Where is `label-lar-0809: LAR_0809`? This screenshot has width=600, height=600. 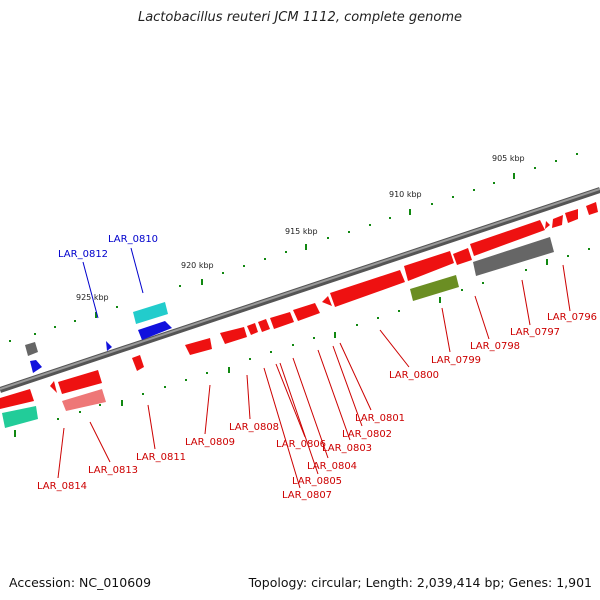 label-lar-0809: LAR_0809 is located at coordinates (210, 442).